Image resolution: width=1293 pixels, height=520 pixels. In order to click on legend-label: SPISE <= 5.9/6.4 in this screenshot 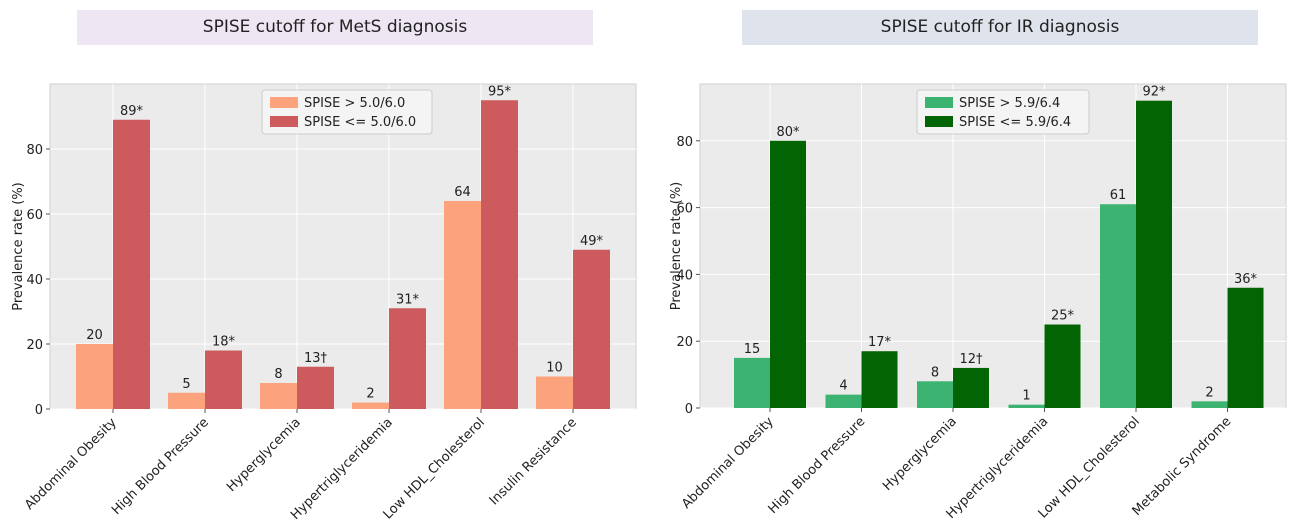, I will do `click(1015, 122)`.